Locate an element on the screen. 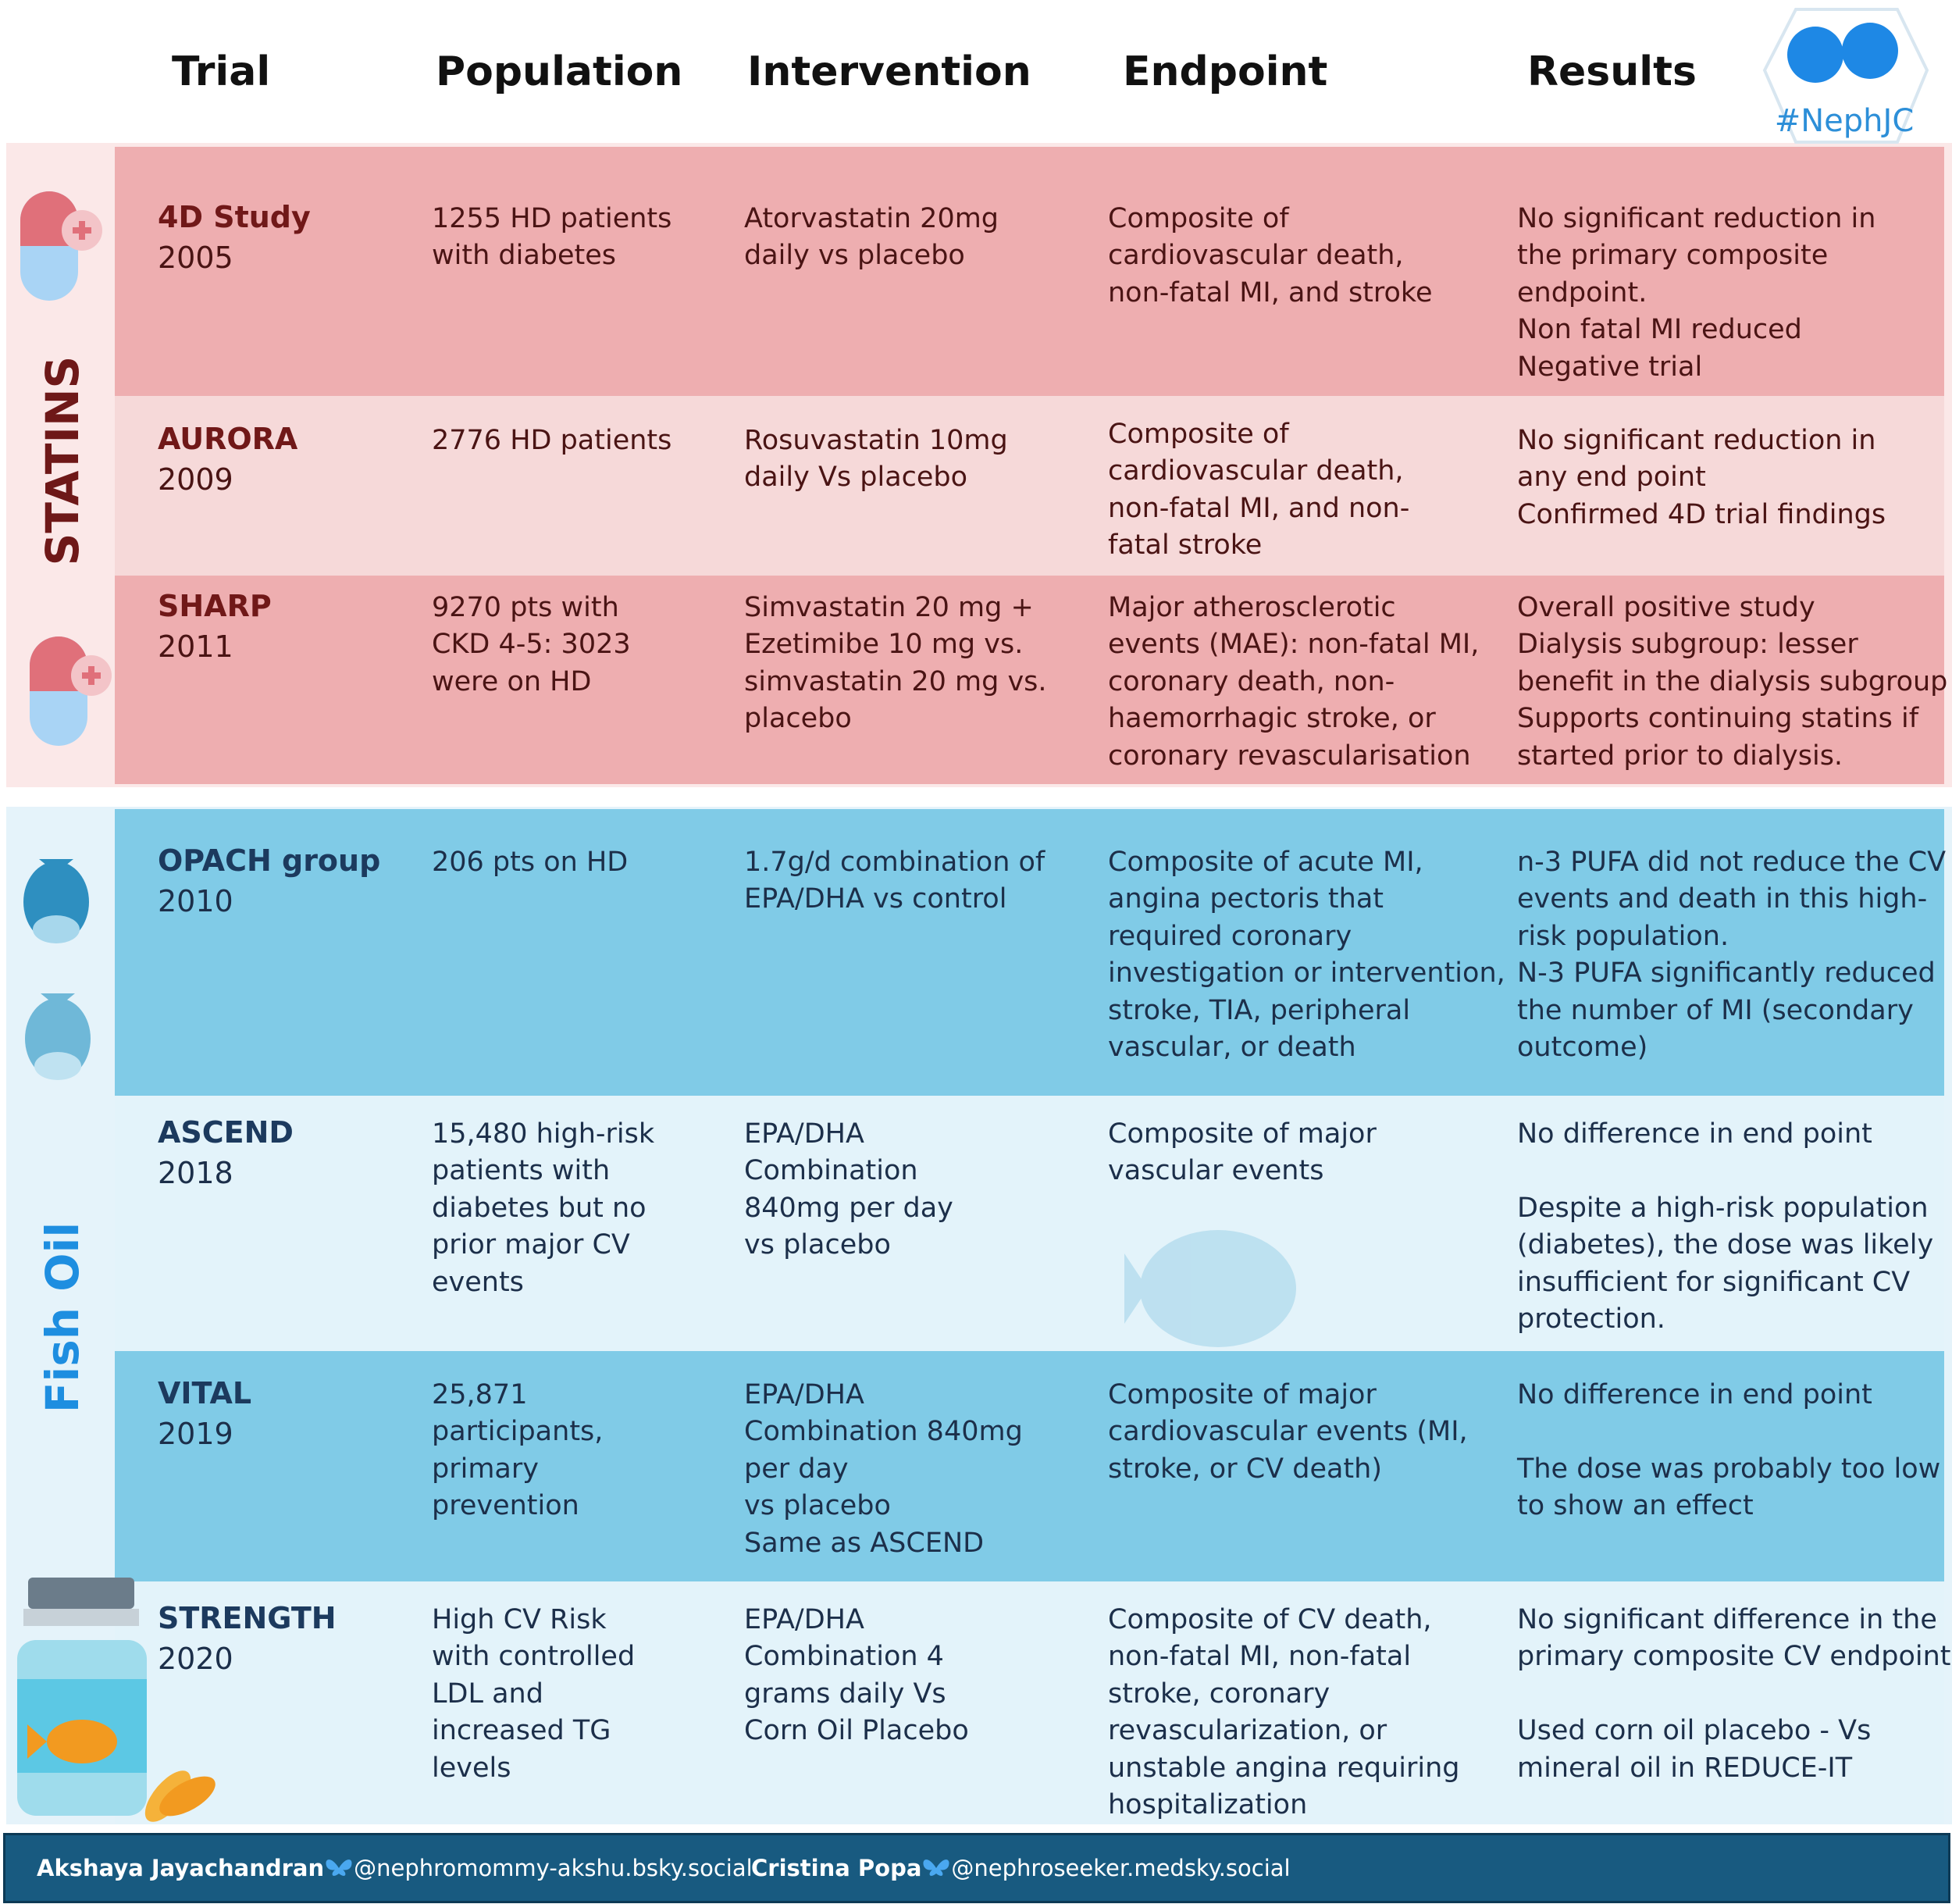  cell-line: the primary composite is located at coordinates (1673, 256).